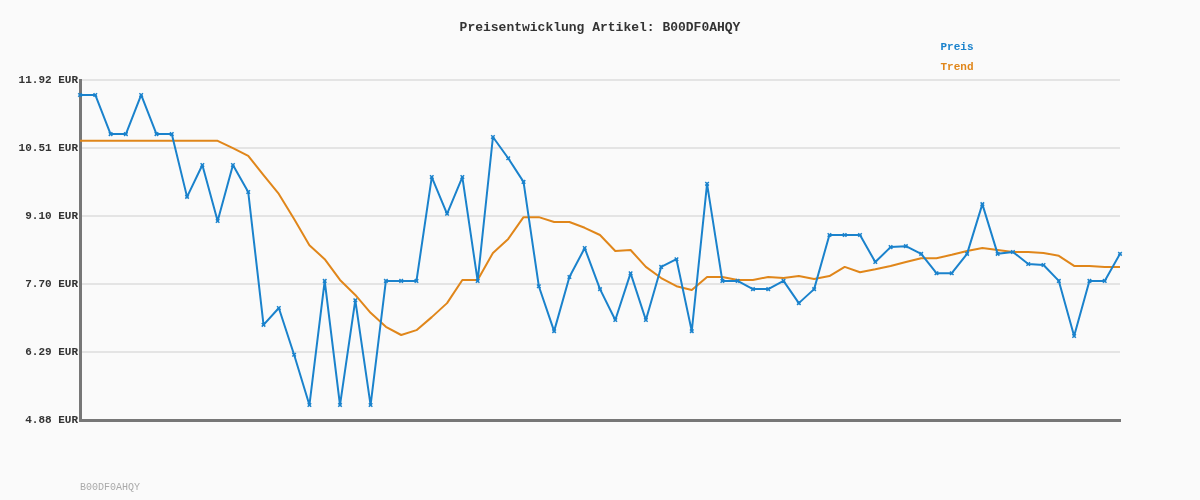  What do you see at coordinates (110, 487) in the screenshot?
I see `text: B00DF0AHQY` at bounding box center [110, 487].